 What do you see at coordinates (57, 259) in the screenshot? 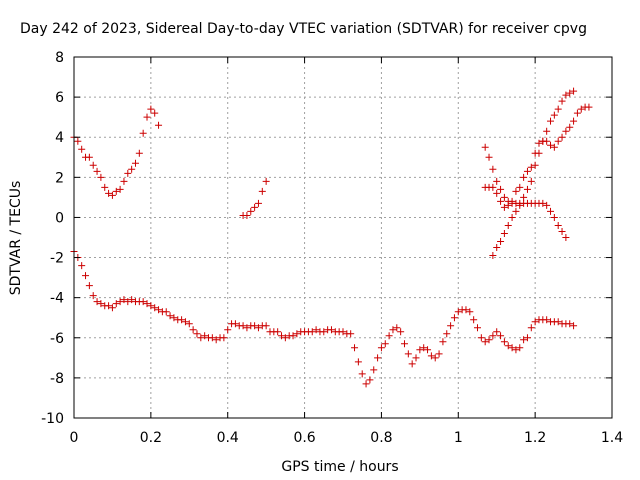
I see `y-tick-label: -2` at bounding box center [57, 259].